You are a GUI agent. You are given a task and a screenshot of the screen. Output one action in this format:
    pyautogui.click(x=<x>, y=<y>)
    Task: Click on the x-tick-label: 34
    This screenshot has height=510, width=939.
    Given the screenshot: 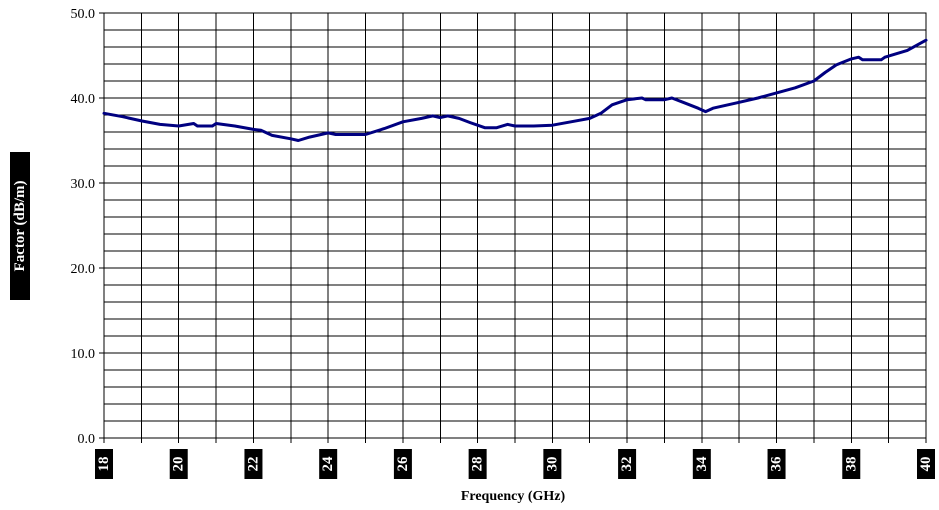 What is the action you would take?
    pyautogui.click(x=701, y=464)
    